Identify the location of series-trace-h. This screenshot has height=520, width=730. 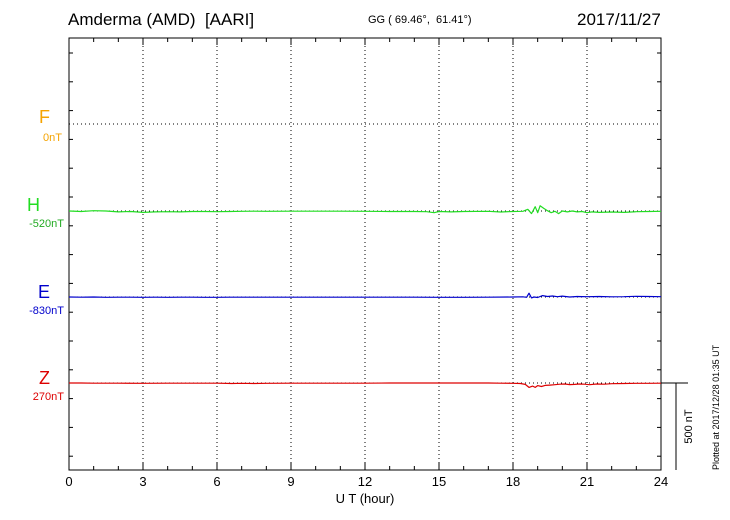
(365, 210).